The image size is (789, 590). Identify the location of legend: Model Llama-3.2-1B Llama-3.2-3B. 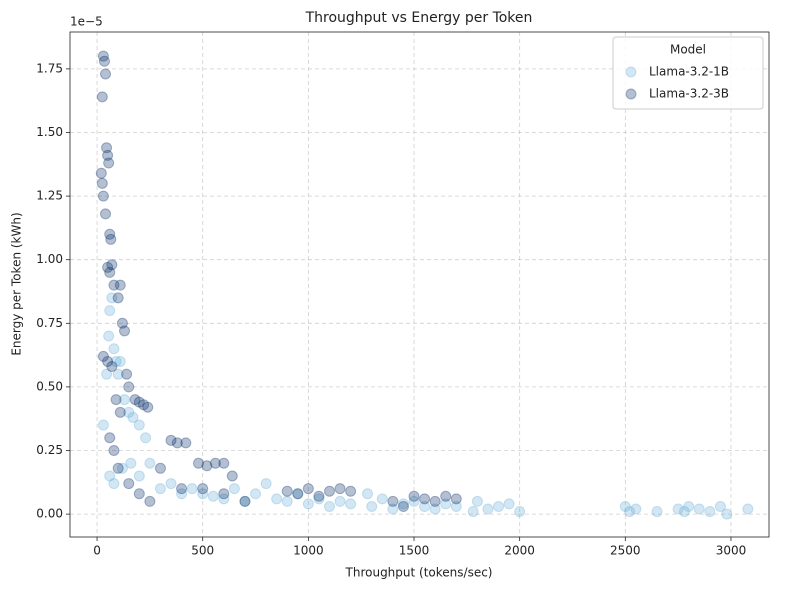
(688, 73).